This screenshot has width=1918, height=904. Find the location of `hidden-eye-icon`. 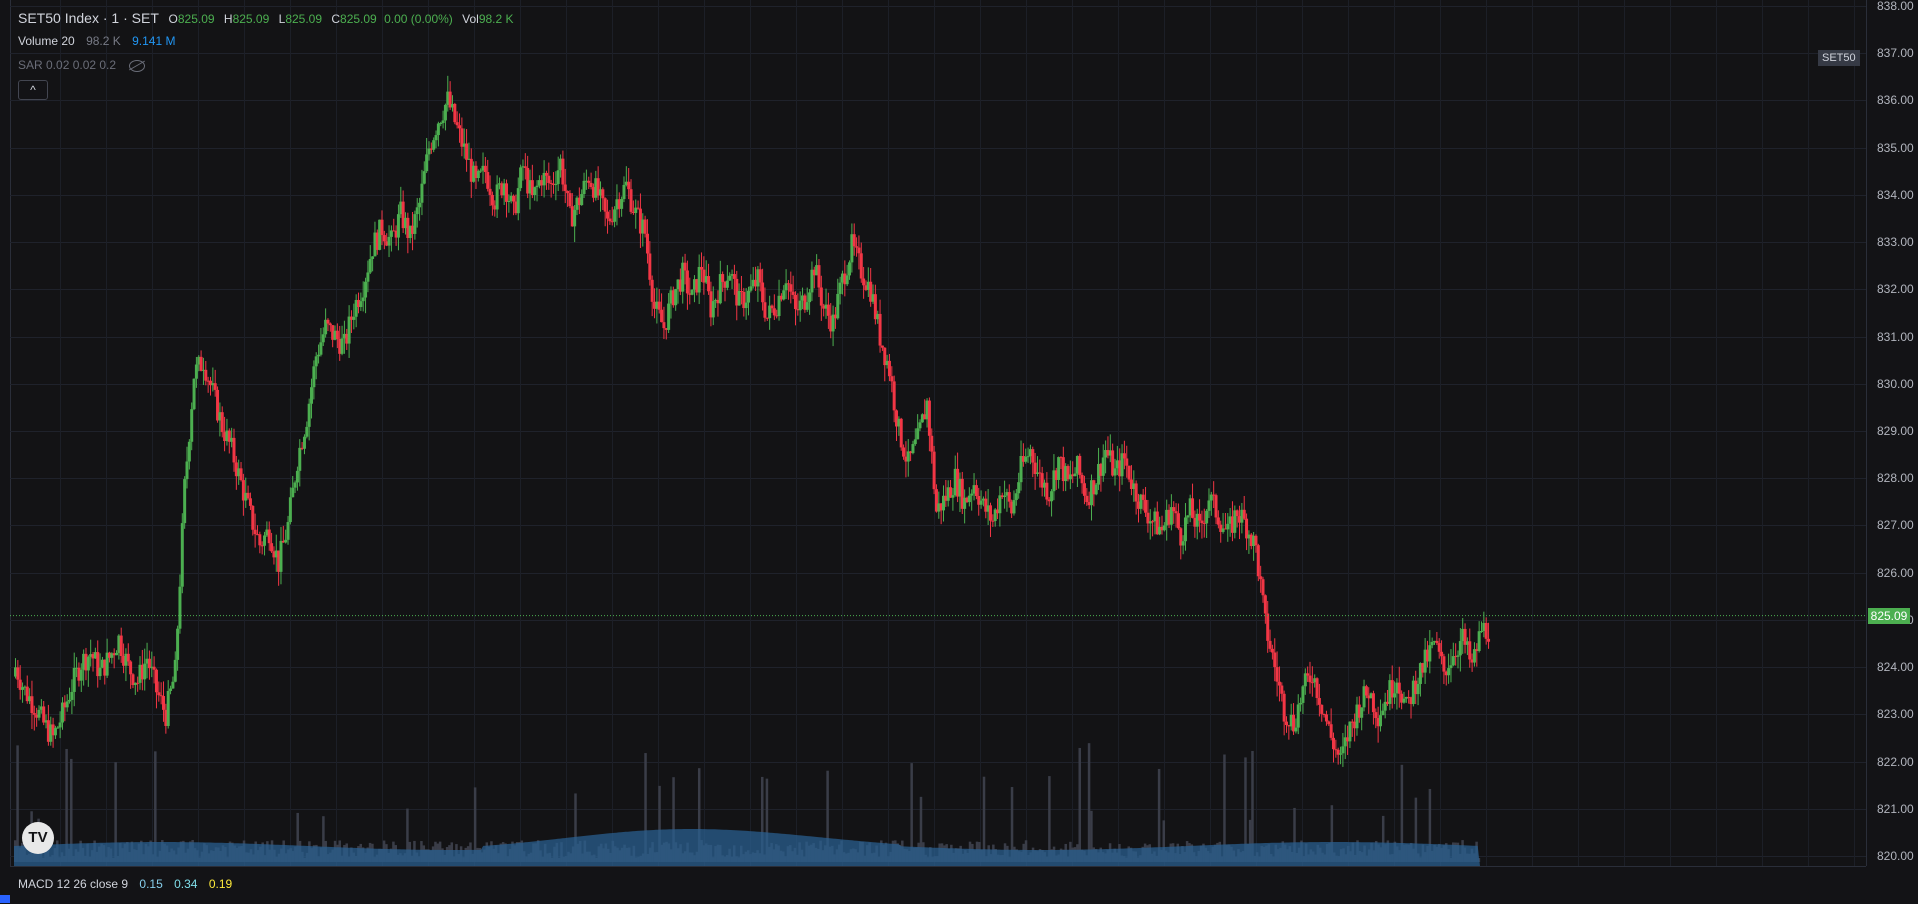

hidden-eye-icon is located at coordinates (137, 65).